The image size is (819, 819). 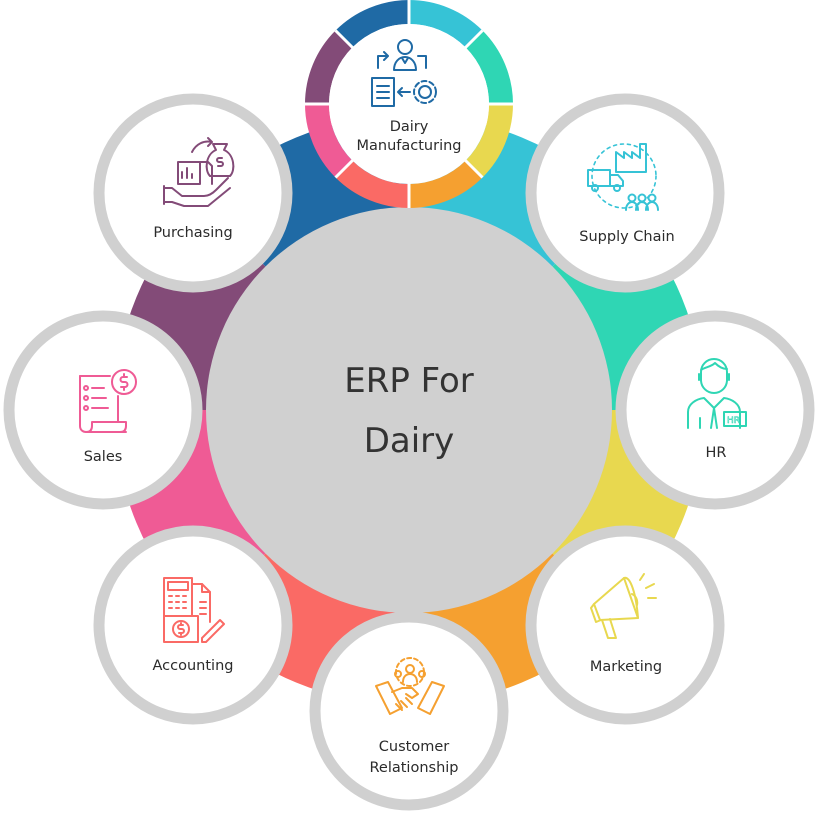 I want to click on node-sales: Sales, so click(x=103, y=410).